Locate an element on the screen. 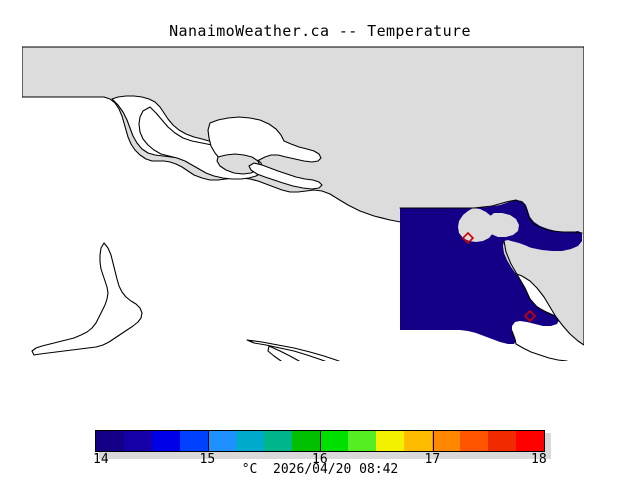 The height and width of the screenshot is (480, 640). colorbar-gradient is located at coordinates (320, 441).